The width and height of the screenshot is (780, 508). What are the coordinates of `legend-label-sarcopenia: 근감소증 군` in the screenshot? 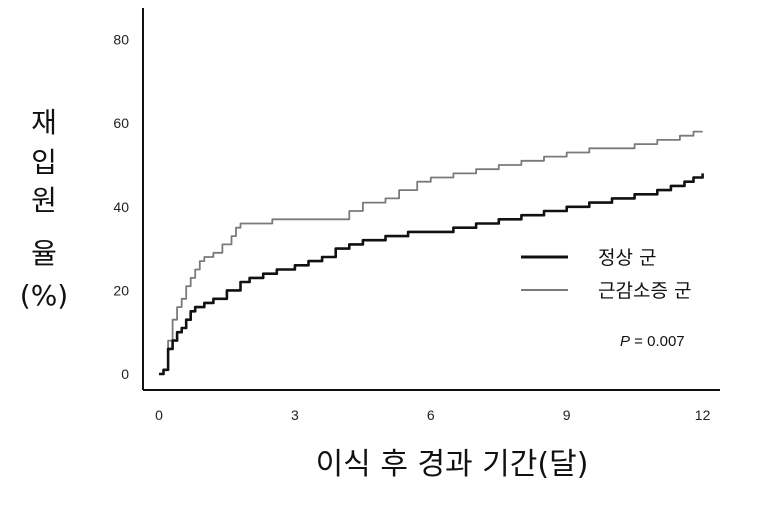 It's located at (644, 291).